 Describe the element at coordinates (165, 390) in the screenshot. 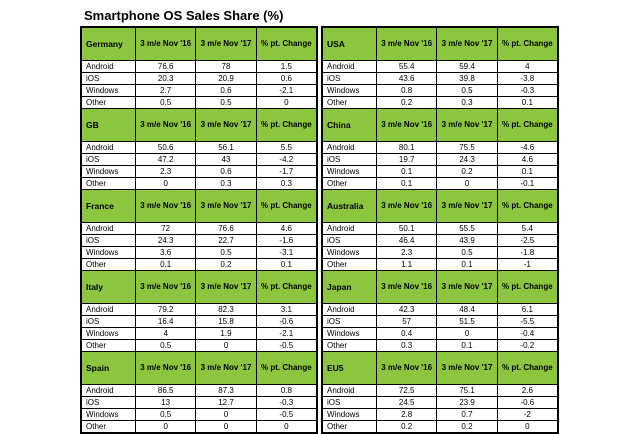

I see `value-2016: 86.5` at that location.